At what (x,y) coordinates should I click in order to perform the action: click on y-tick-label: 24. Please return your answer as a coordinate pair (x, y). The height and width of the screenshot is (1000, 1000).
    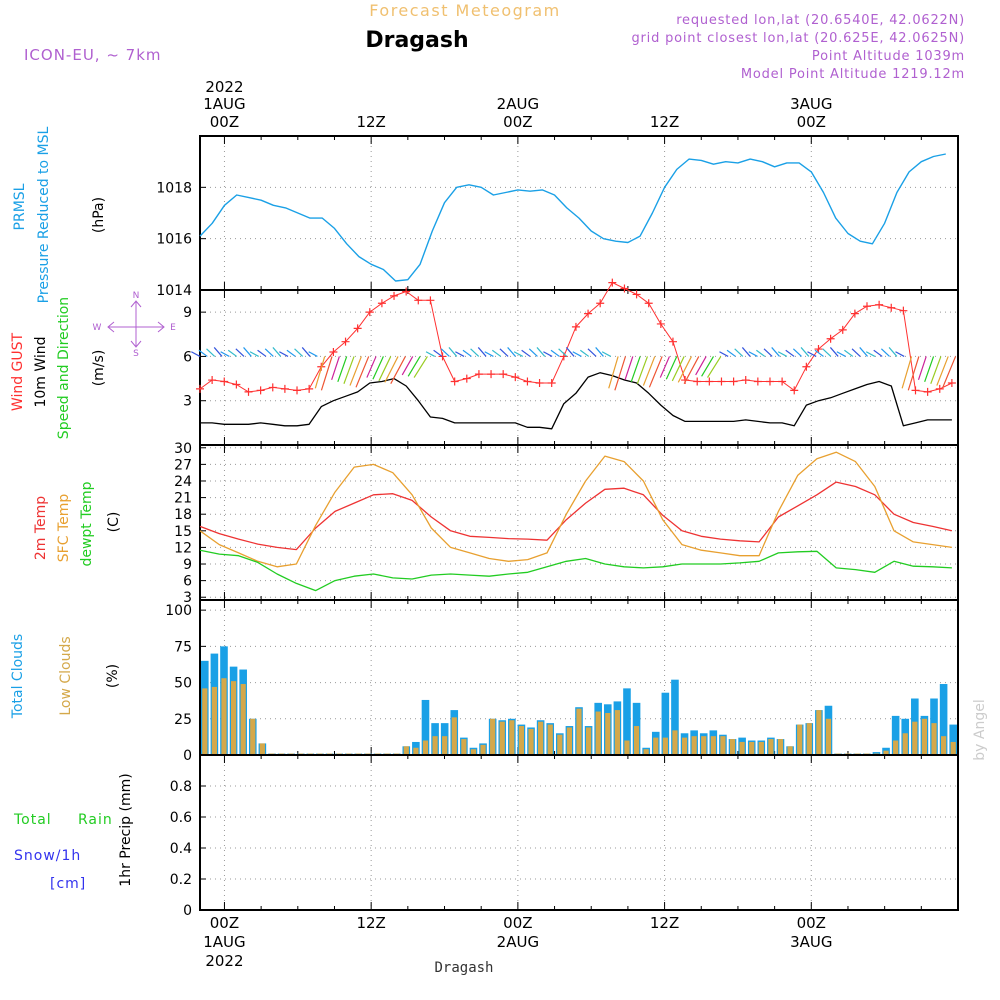
    Looking at the image, I should click on (183, 482).